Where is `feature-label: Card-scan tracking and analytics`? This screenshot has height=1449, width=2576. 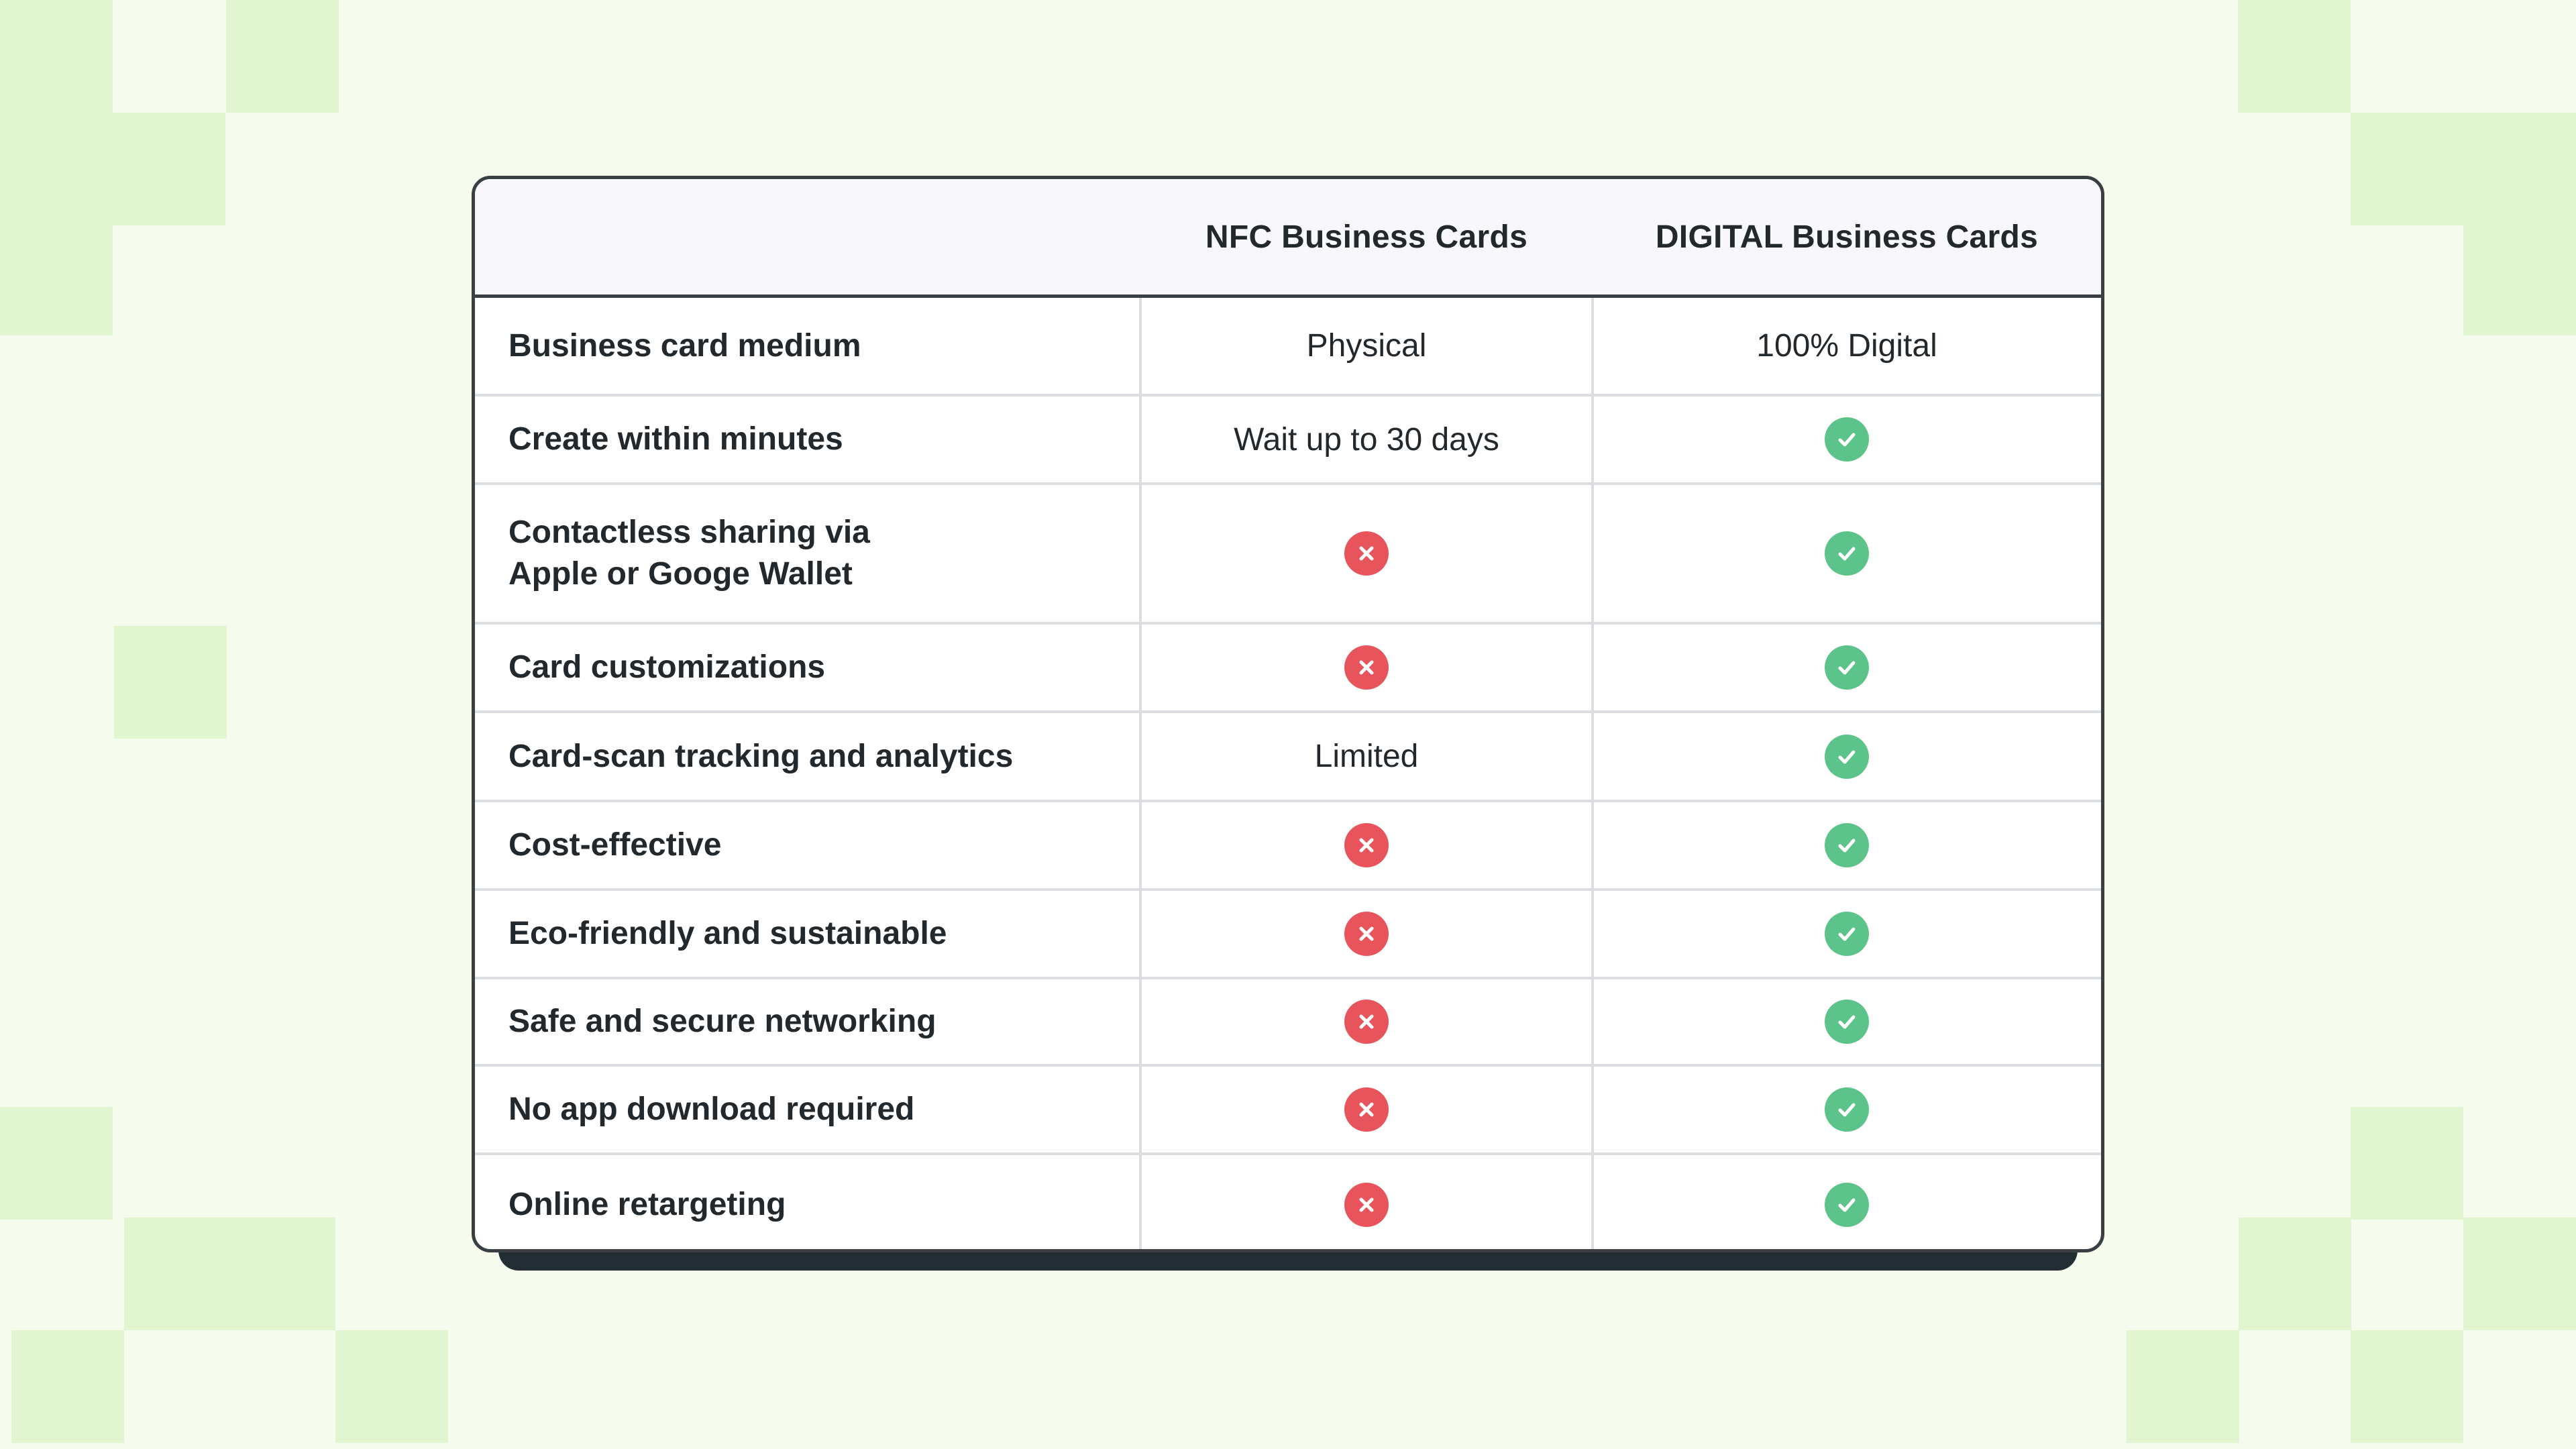 feature-label: Card-scan tracking and analytics is located at coordinates (761, 756).